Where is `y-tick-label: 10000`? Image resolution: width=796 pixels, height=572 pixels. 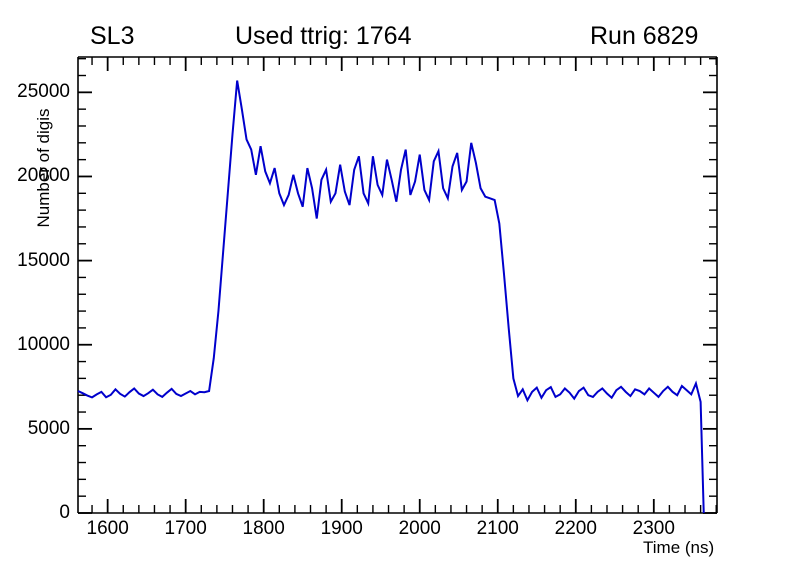
y-tick-label: 10000 is located at coordinates (43, 344).